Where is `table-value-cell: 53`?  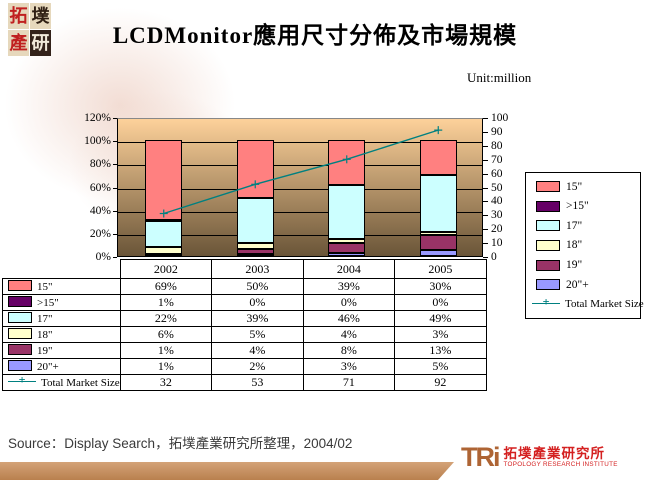 table-value-cell: 53 is located at coordinates (257, 382).